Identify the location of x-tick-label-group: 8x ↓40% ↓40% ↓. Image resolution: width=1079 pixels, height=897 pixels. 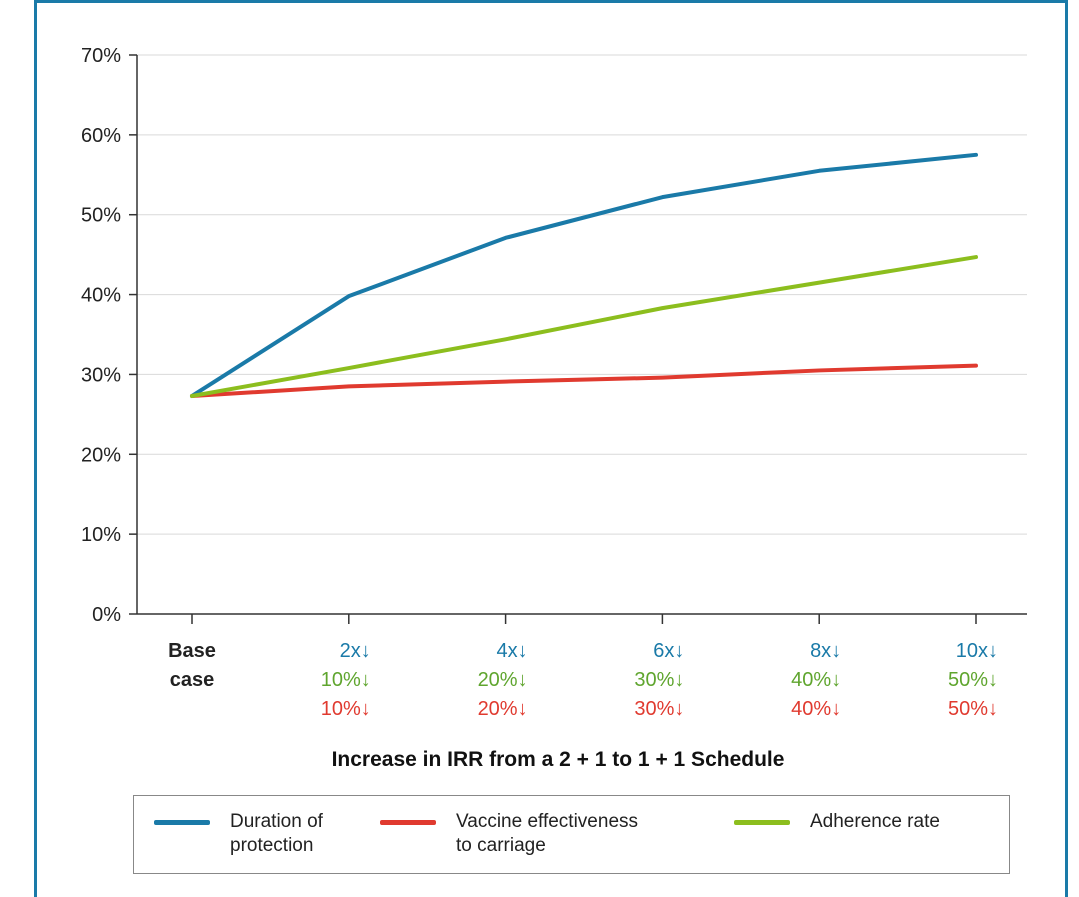
(816, 680).